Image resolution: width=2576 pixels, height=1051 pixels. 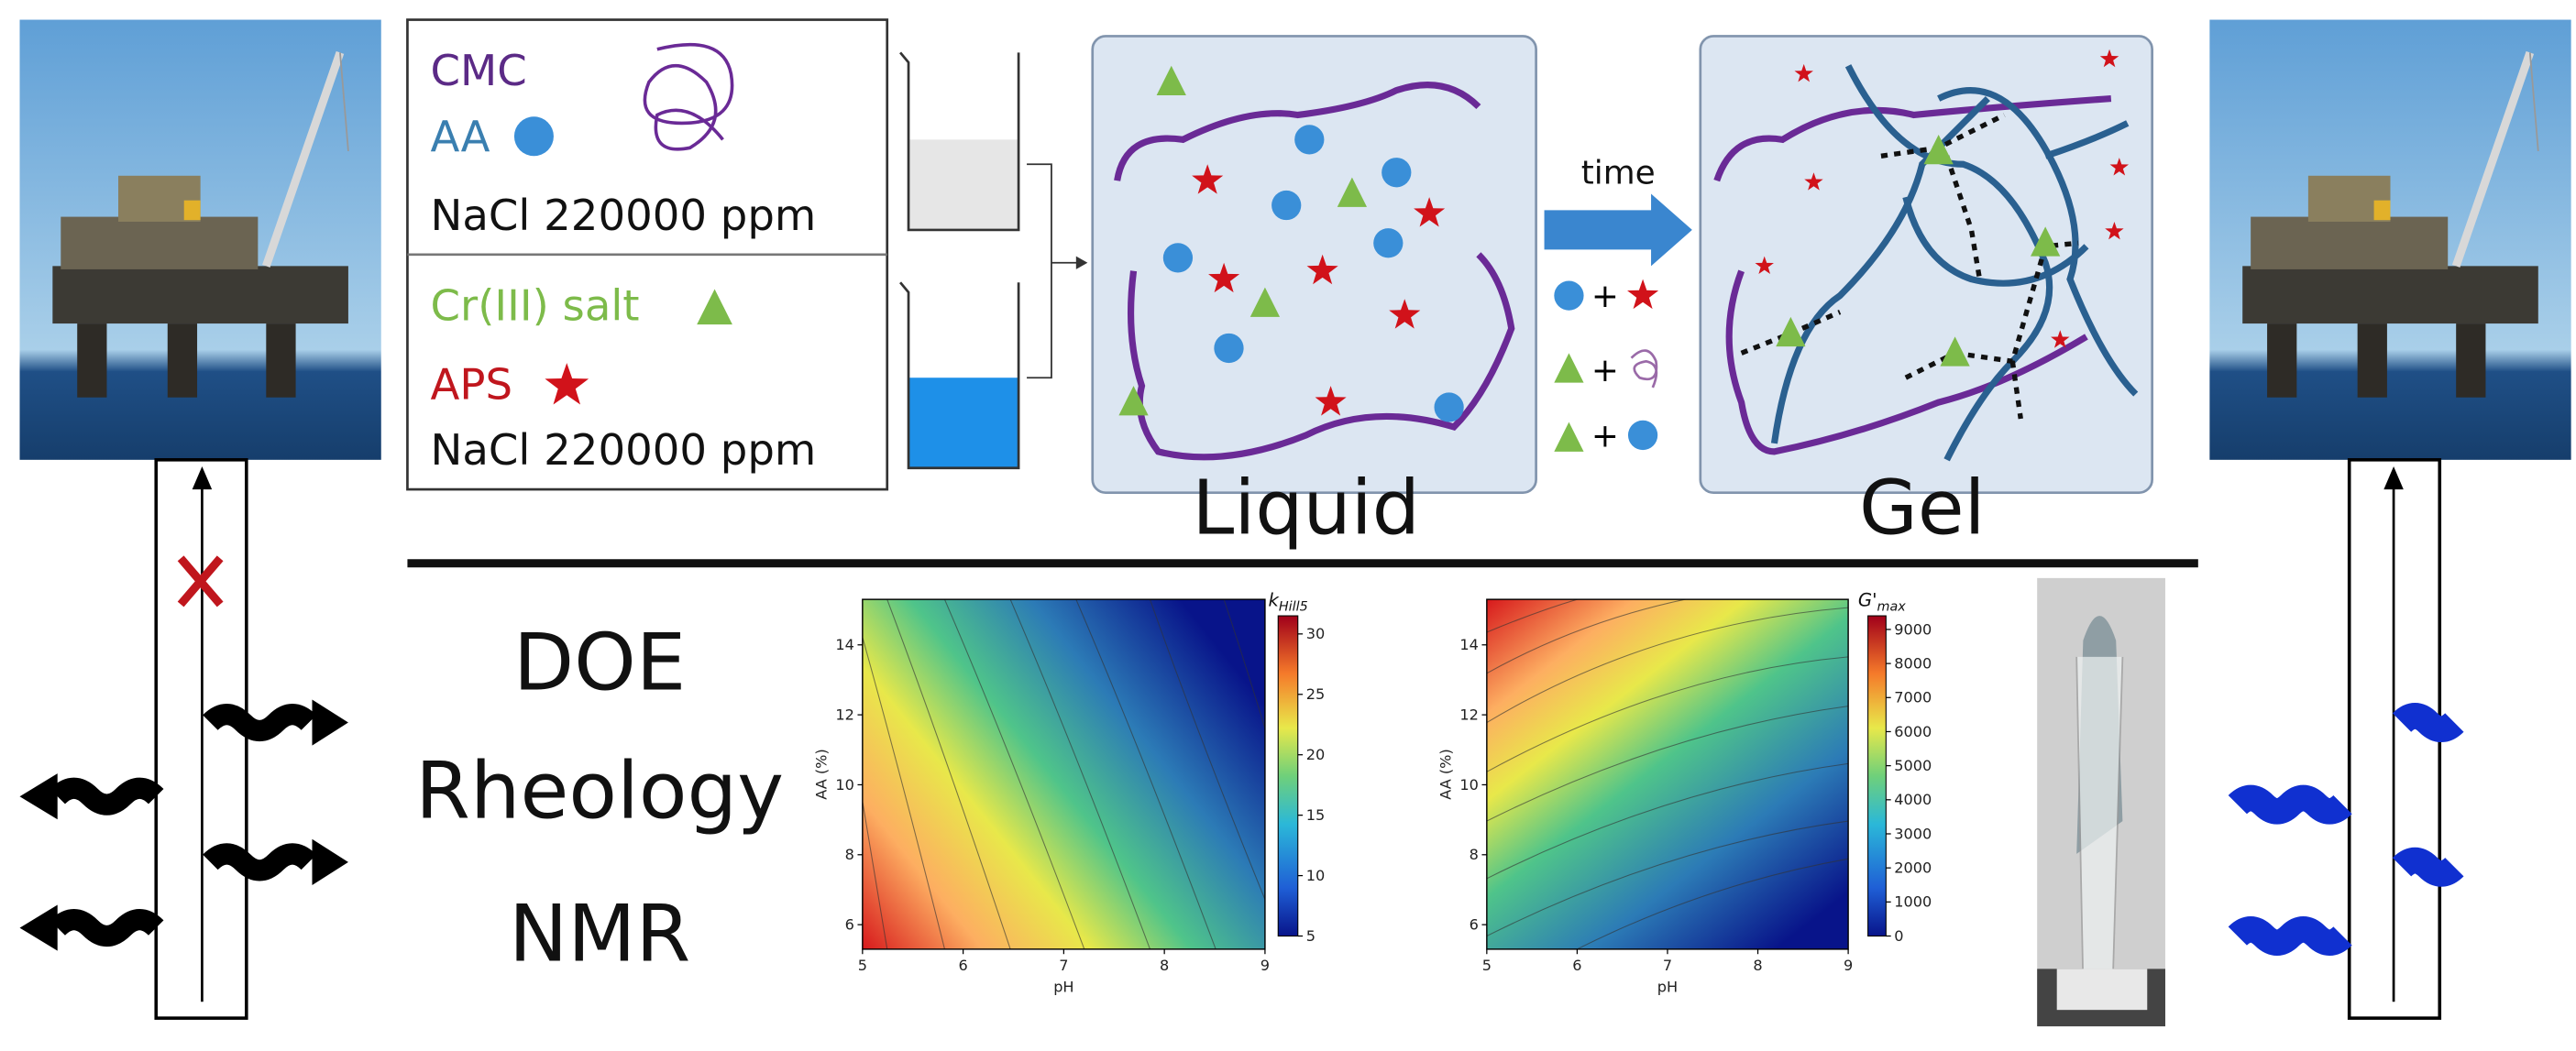 I want to click on colorbar-tick-label: 7000, so click(x=1913, y=698).